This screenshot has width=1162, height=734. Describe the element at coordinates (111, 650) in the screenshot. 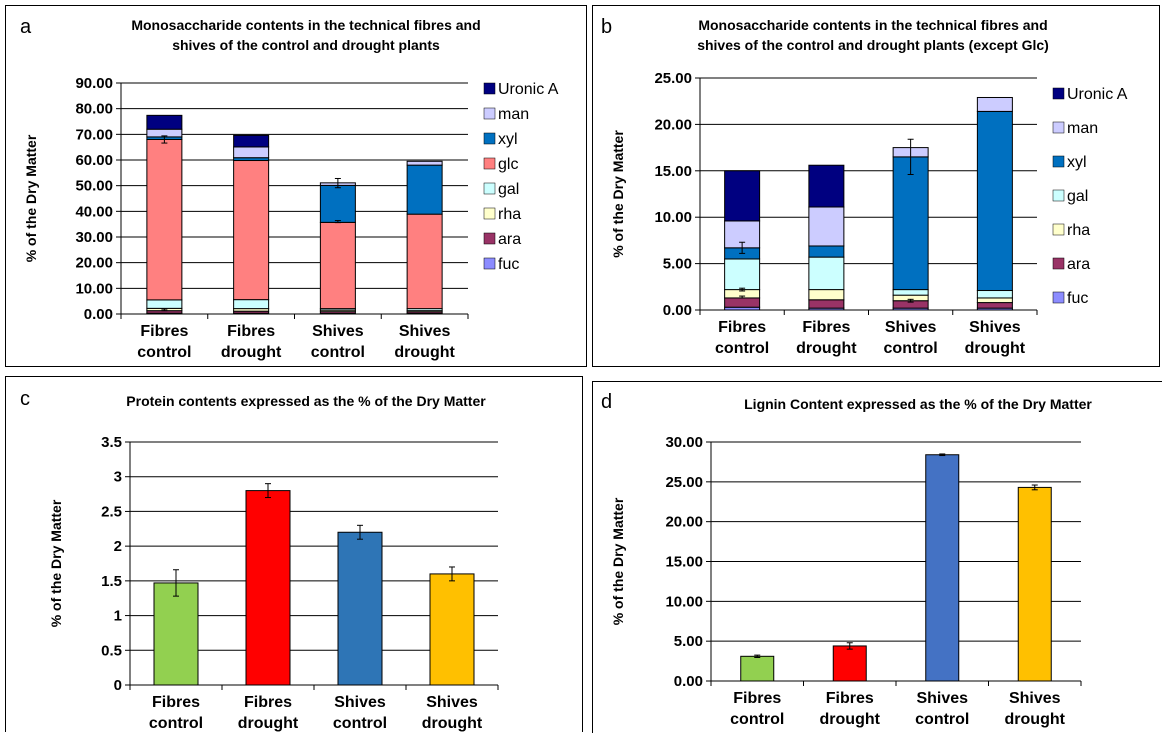

I see `y-tick-label: 0.5` at that location.